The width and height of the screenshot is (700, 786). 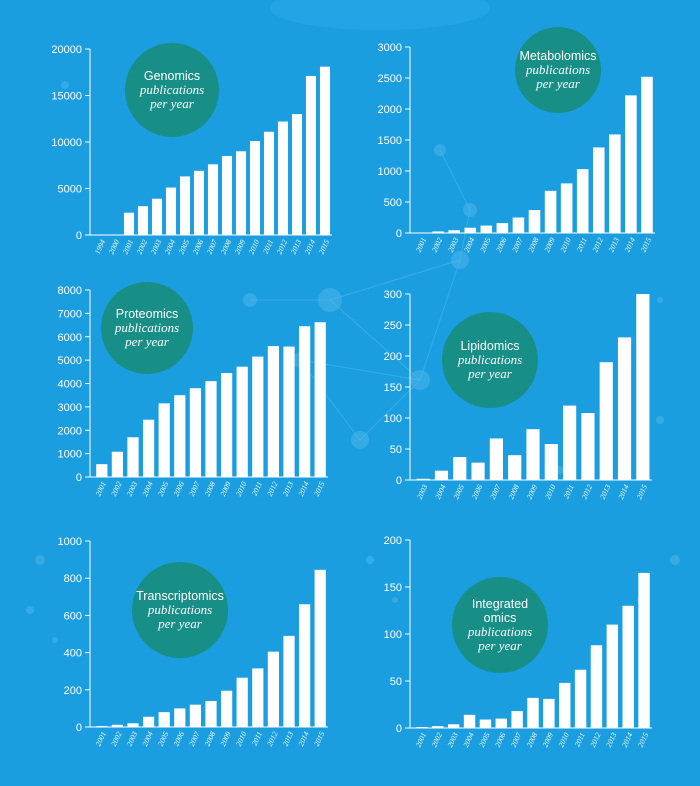 I want to click on badge-title: Lipidomics, so click(x=489, y=346).